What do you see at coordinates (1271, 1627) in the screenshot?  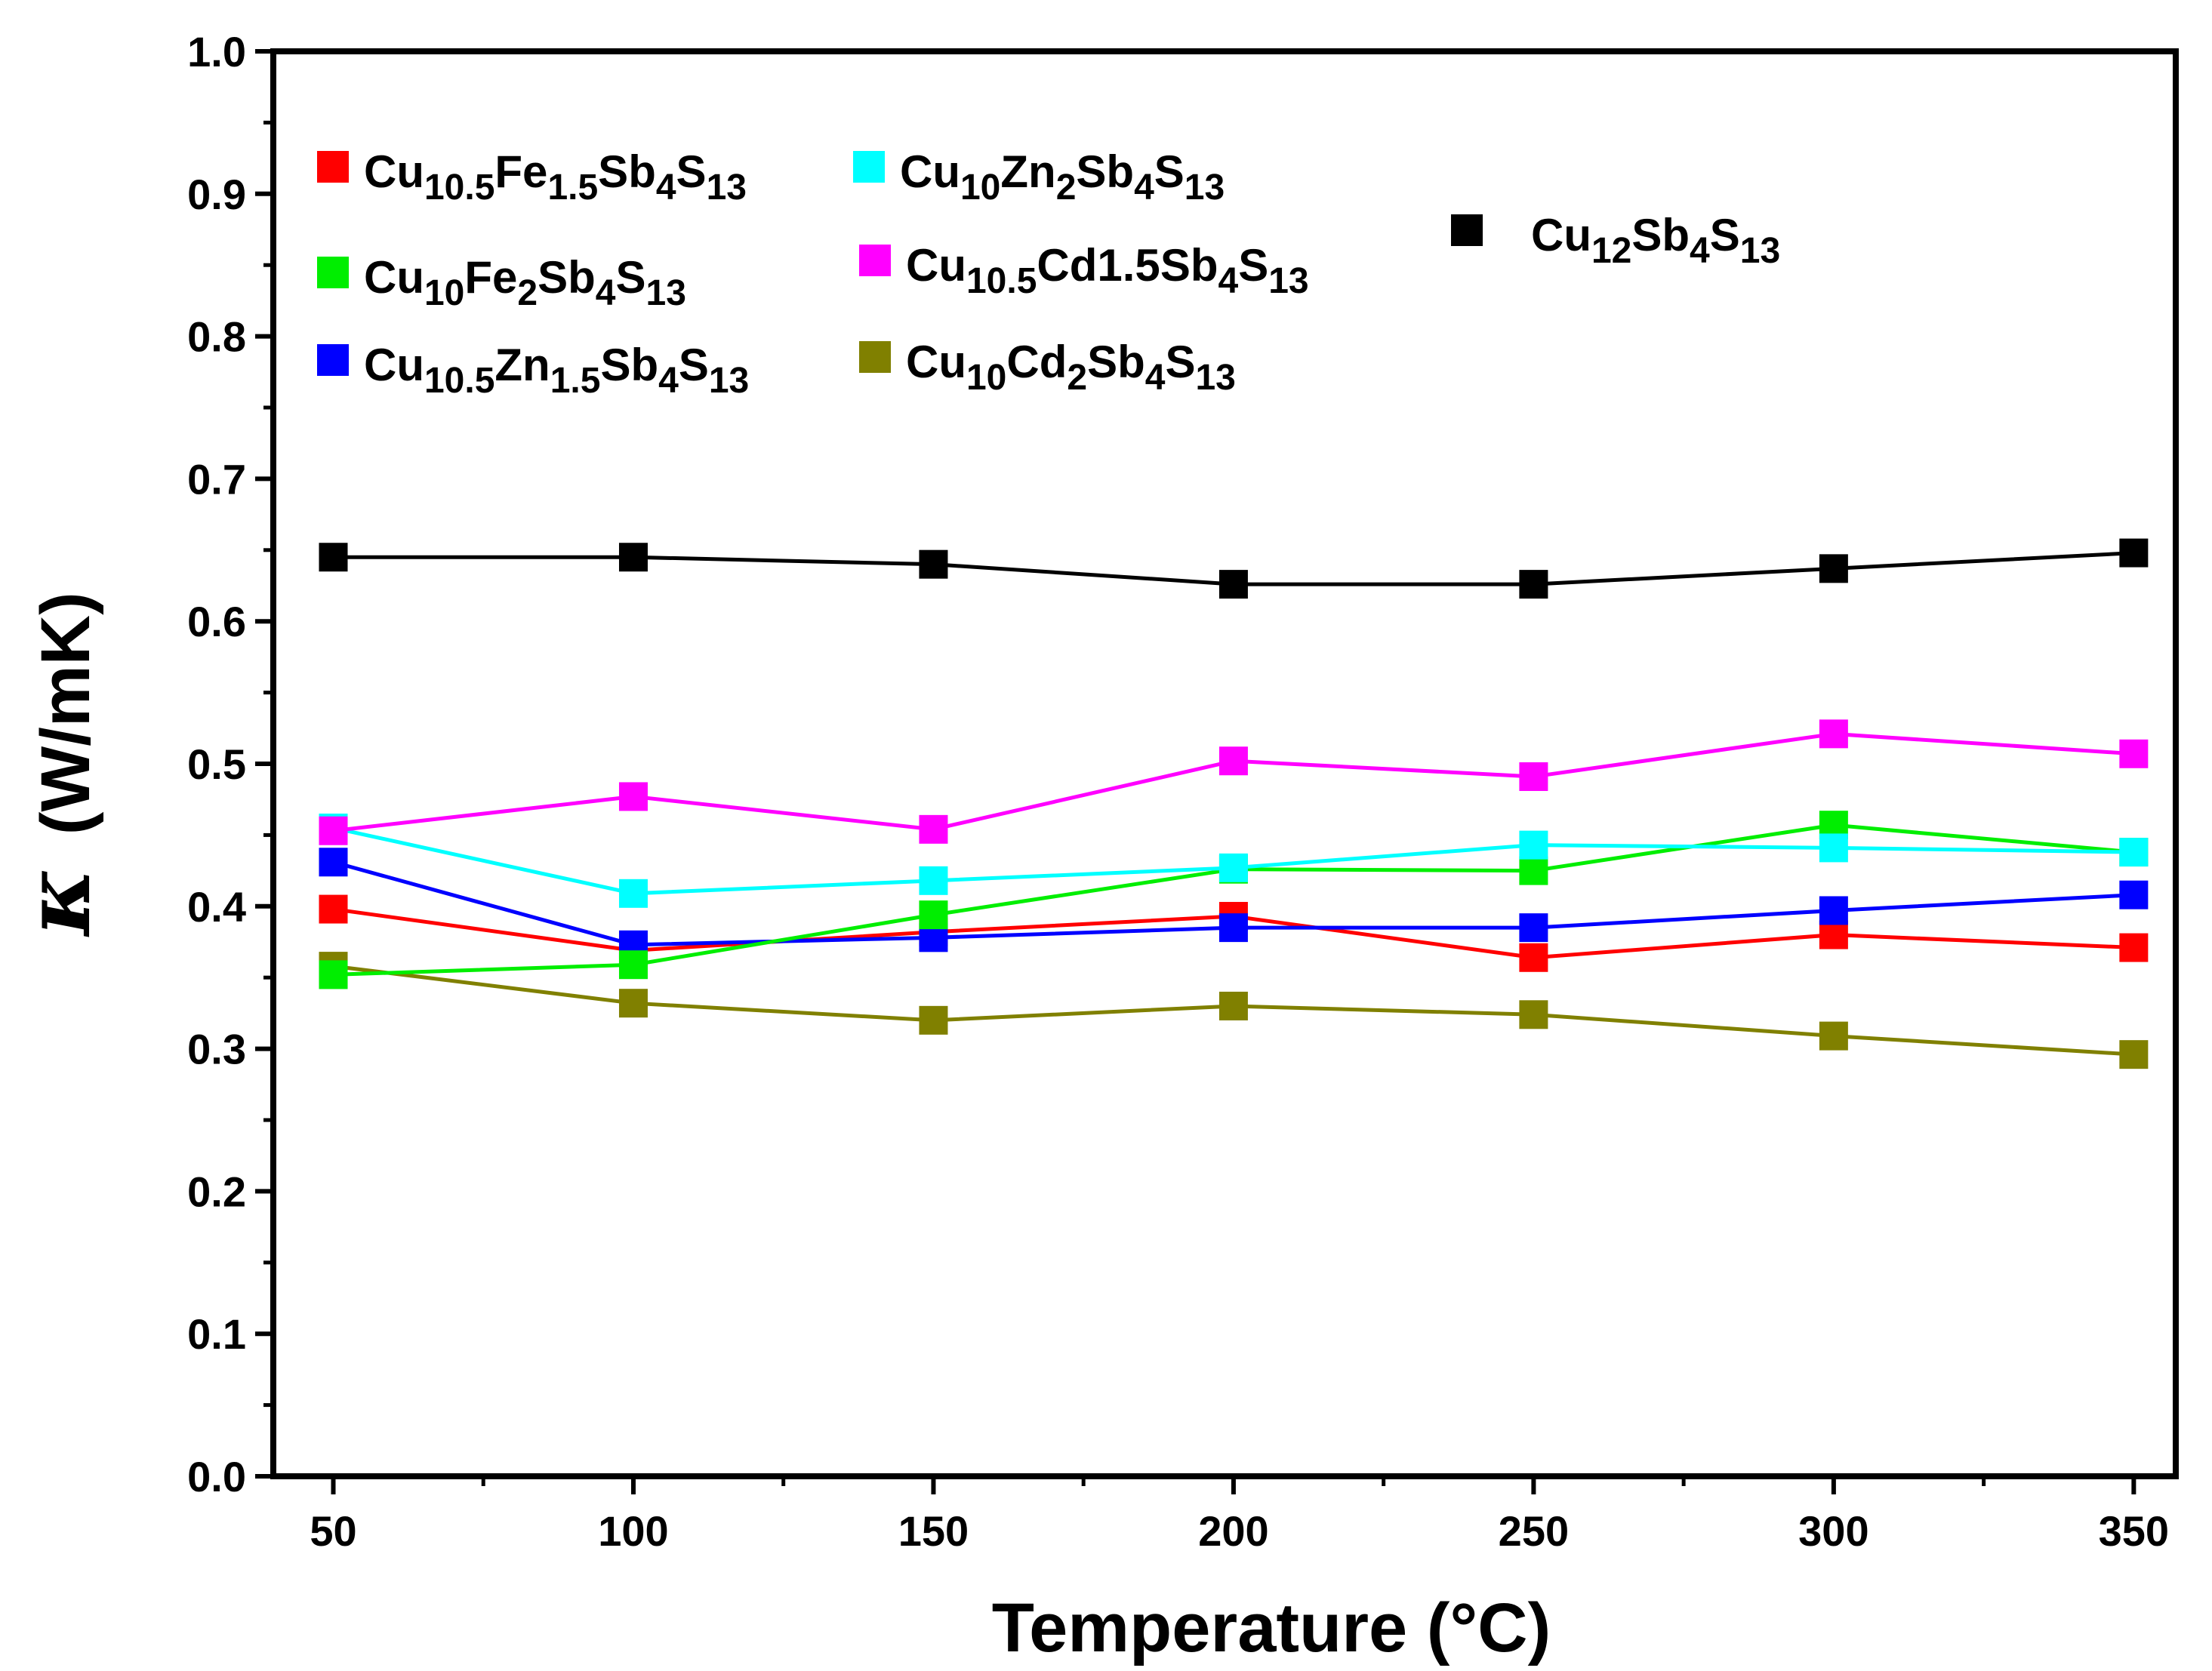 I see `x-axis-title: Temperature (°C)` at bounding box center [1271, 1627].